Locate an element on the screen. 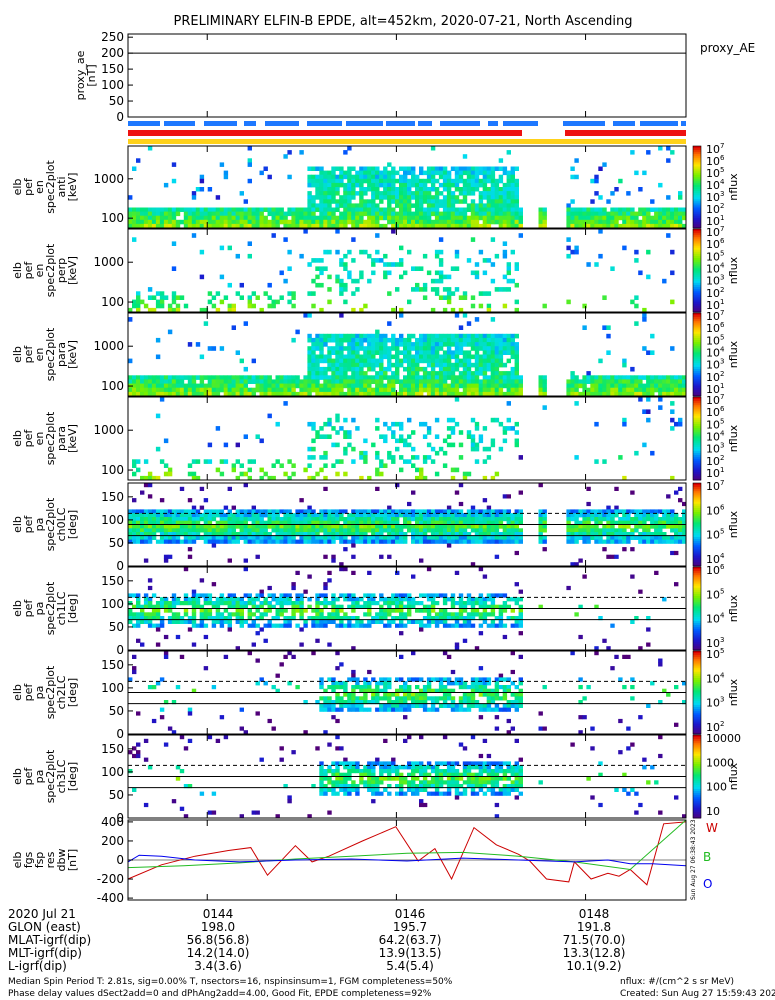 This screenshot has height=1000, width=775. spin-data-segment is located at coordinates (220, 123).